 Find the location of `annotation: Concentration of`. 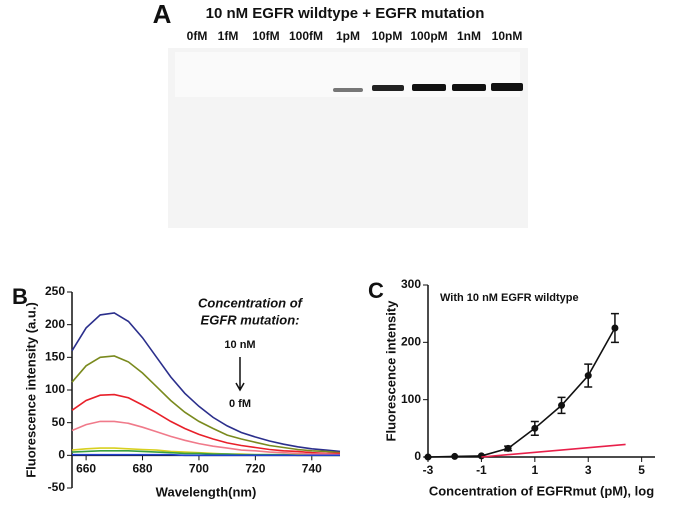

annotation: Concentration of is located at coordinates (251, 302).